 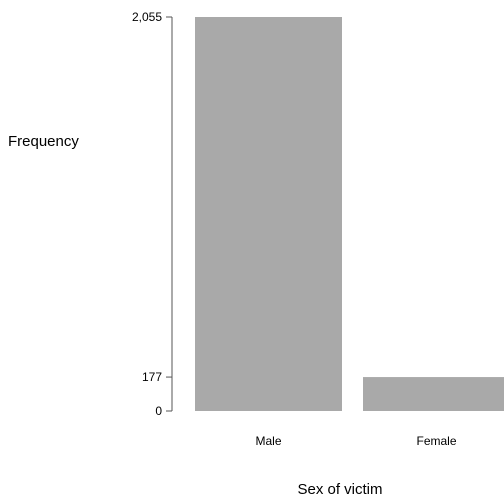 What do you see at coordinates (152, 214) in the screenshot?
I see `y-axis: 0 177 2,055` at bounding box center [152, 214].